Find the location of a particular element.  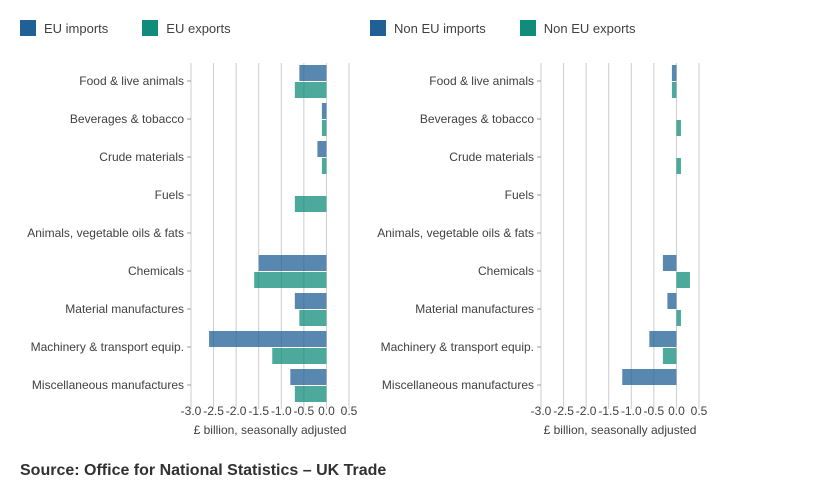

legend-swatch-eu-imports is located at coordinates (28, 28).